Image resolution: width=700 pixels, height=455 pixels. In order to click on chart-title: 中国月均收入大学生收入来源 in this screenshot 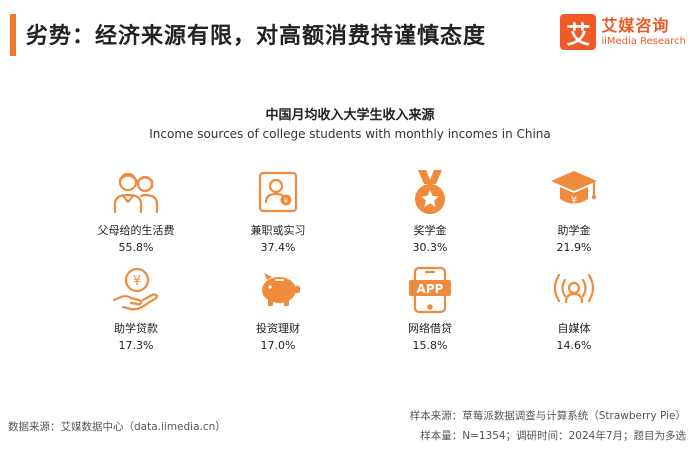, I will do `click(350, 115)`.